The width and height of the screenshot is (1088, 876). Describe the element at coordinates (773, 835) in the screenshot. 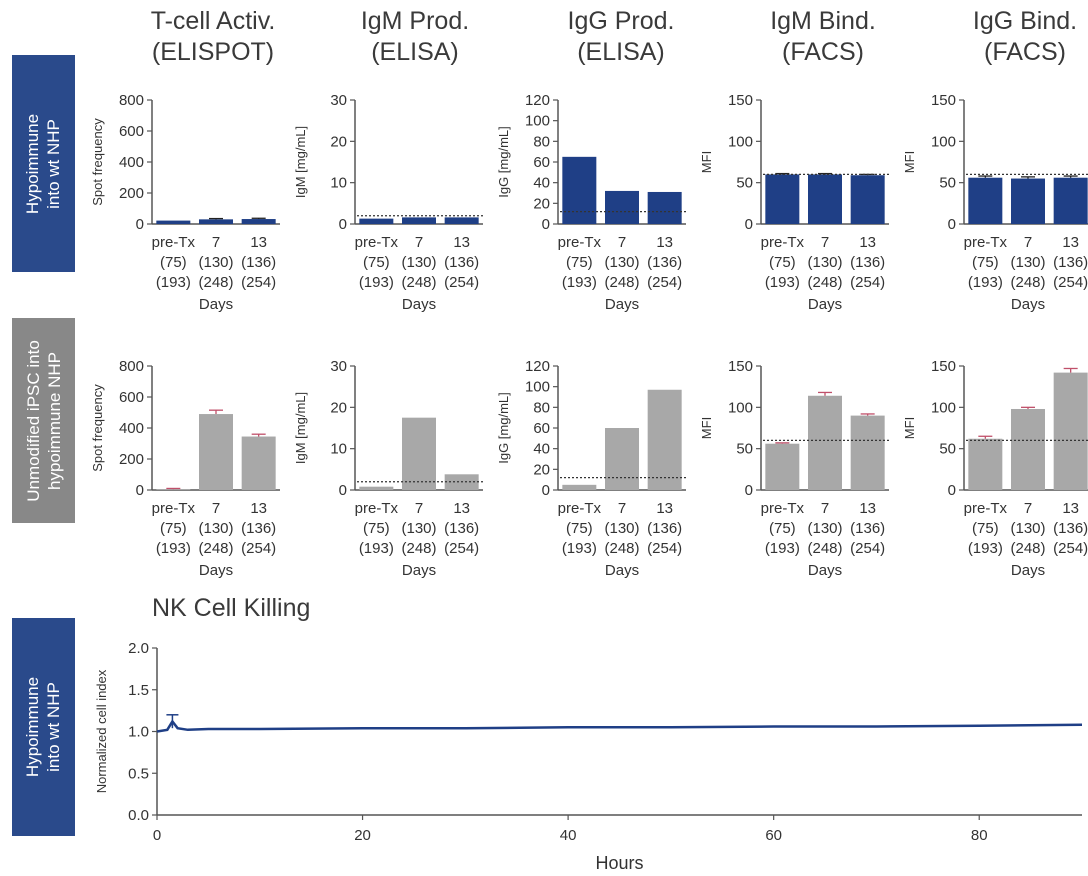

I see `nk-x-tick-label: 60` at that location.